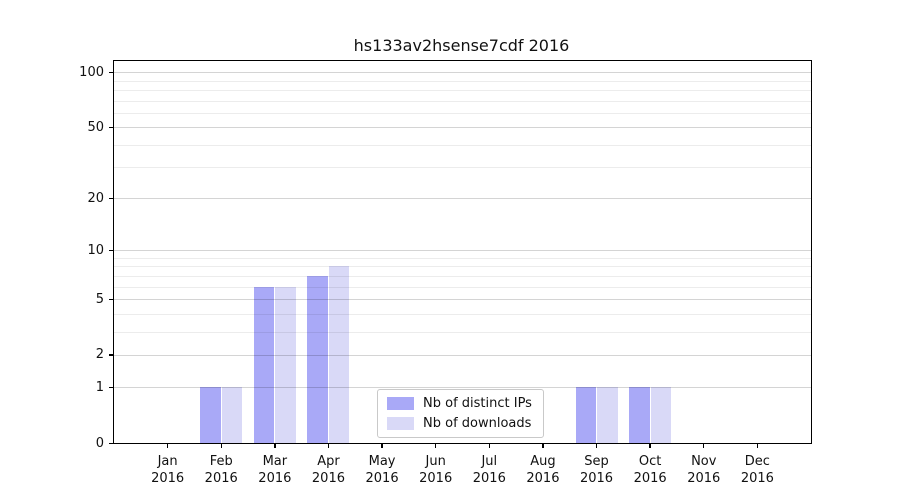  What do you see at coordinates (596, 470) in the screenshot?
I see `x-tick-label-sep: Sep 2016` at bounding box center [596, 470].